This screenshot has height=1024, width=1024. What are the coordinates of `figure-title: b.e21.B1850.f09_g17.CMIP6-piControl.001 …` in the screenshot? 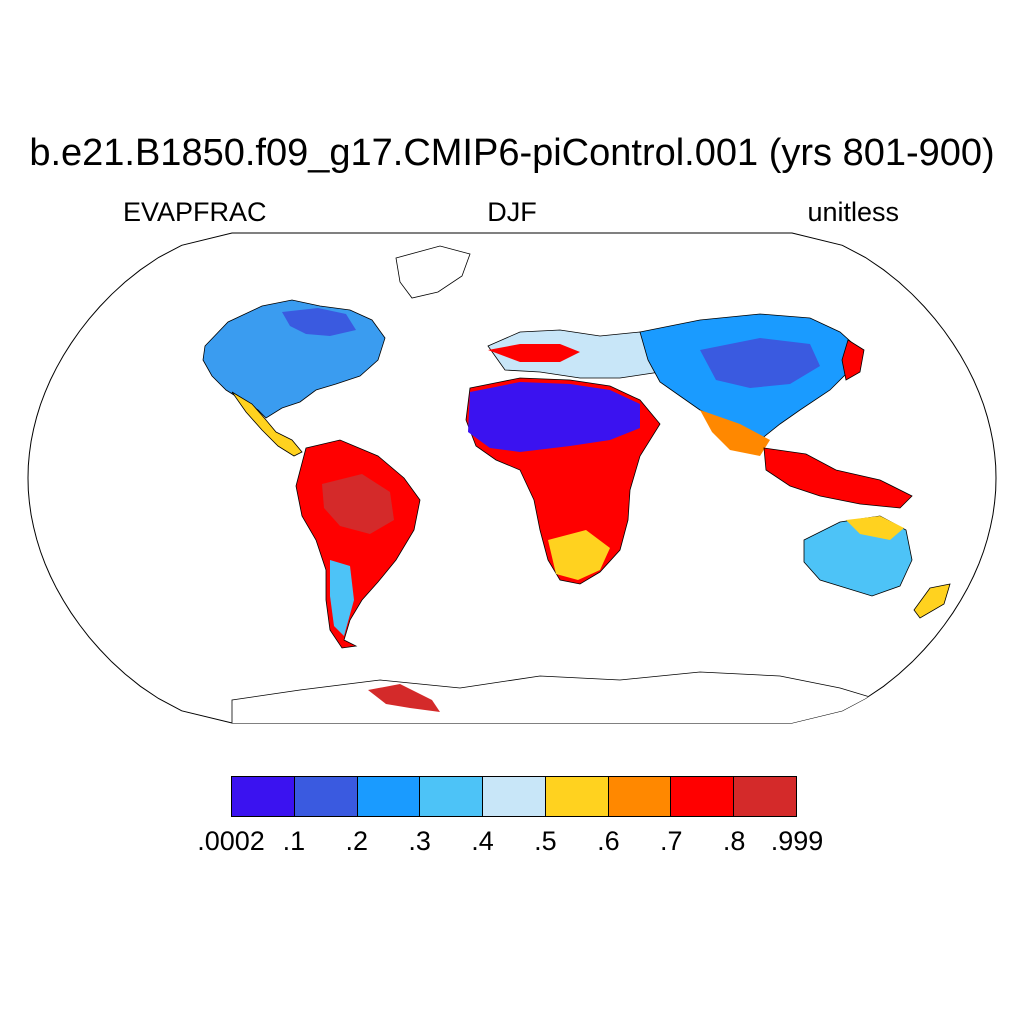 It's located at (512, 153).